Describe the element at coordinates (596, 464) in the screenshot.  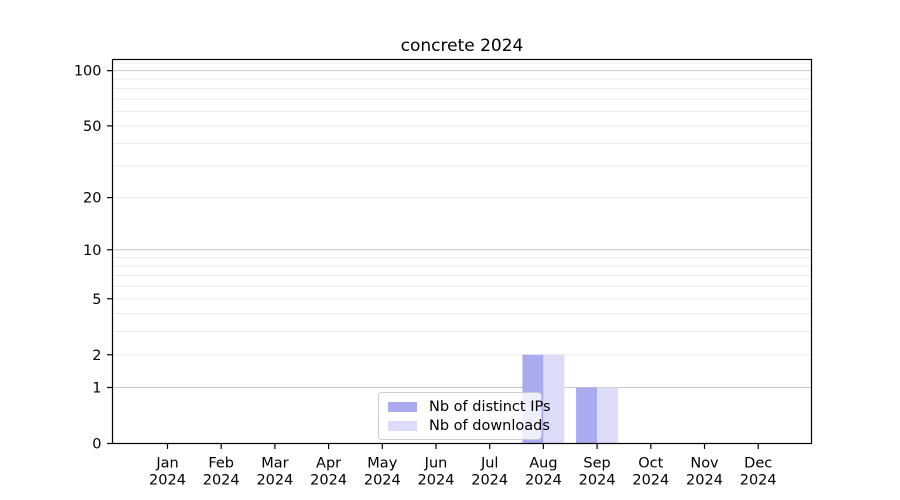
I see `x-tick-label-sep: Sep` at that location.